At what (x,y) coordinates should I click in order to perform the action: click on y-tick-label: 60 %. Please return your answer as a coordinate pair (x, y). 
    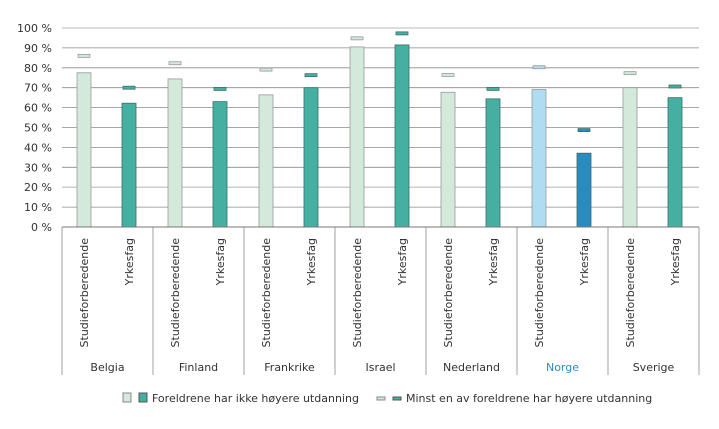
    Looking at the image, I should click on (38, 108).